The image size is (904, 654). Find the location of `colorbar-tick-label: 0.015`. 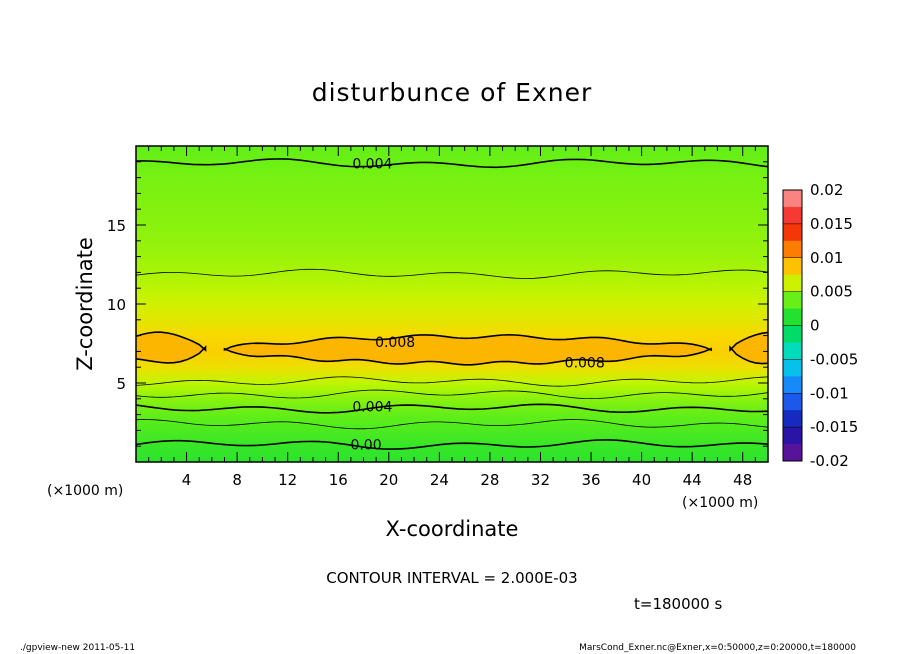

colorbar-tick-label: 0.015 is located at coordinates (831, 224).